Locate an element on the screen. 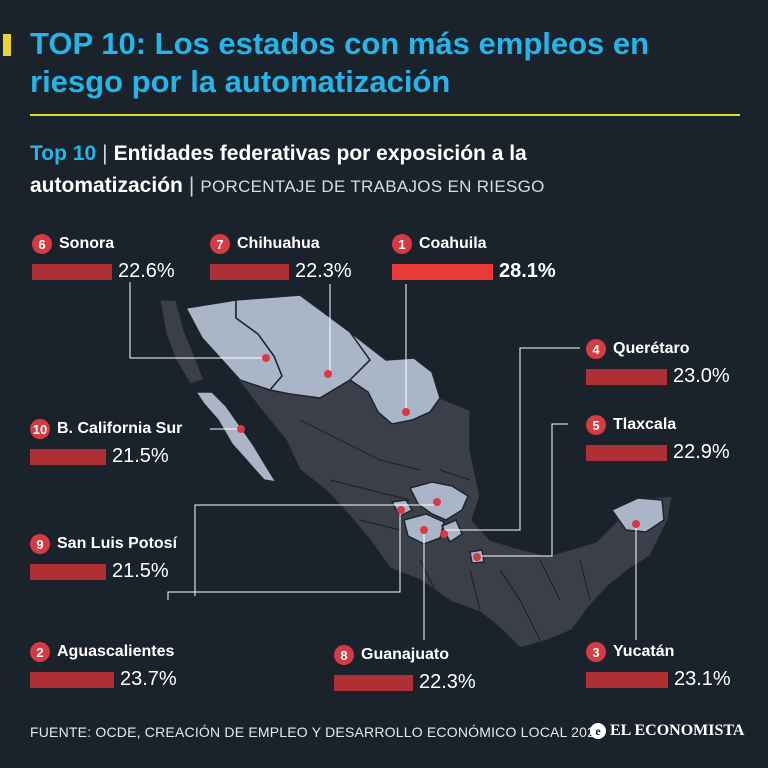  subtitle-lead: Top 10 is located at coordinates (63, 153).